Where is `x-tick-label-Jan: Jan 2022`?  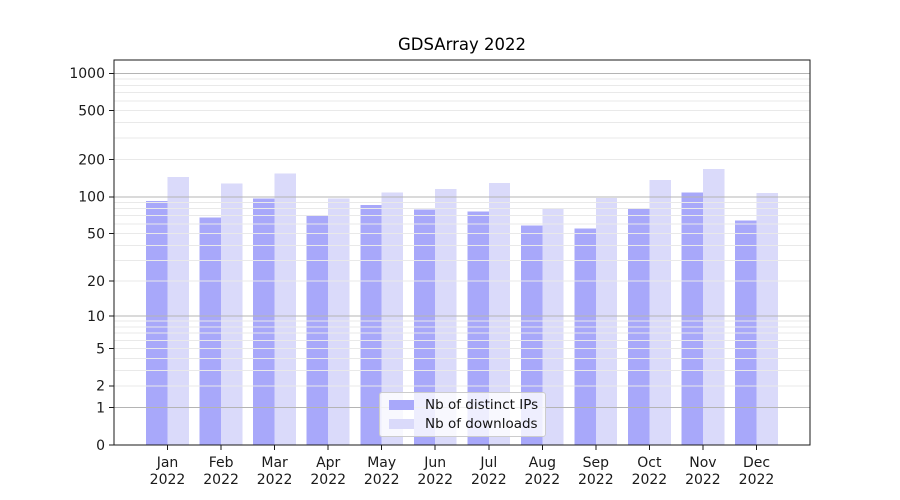
x-tick-label-Jan: Jan 2022 is located at coordinates (168, 471).